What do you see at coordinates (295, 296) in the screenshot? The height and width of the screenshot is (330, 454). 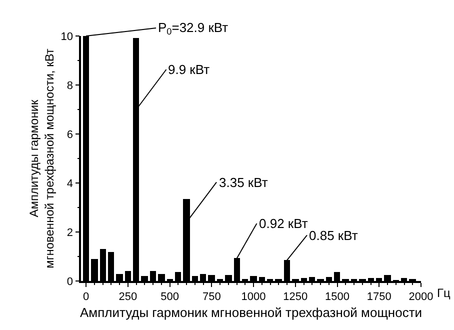 I see `x-tick-label: 1250` at bounding box center [295, 296].